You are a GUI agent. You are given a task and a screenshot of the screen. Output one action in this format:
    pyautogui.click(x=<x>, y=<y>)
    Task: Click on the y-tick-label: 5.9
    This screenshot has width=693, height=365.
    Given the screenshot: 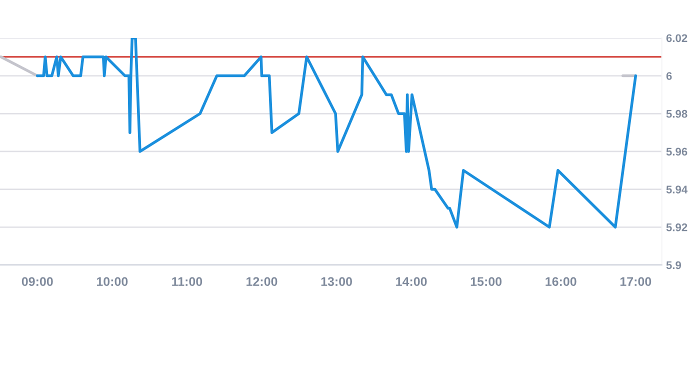 What is the action you would take?
    pyautogui.click(x=674, y=265)
    